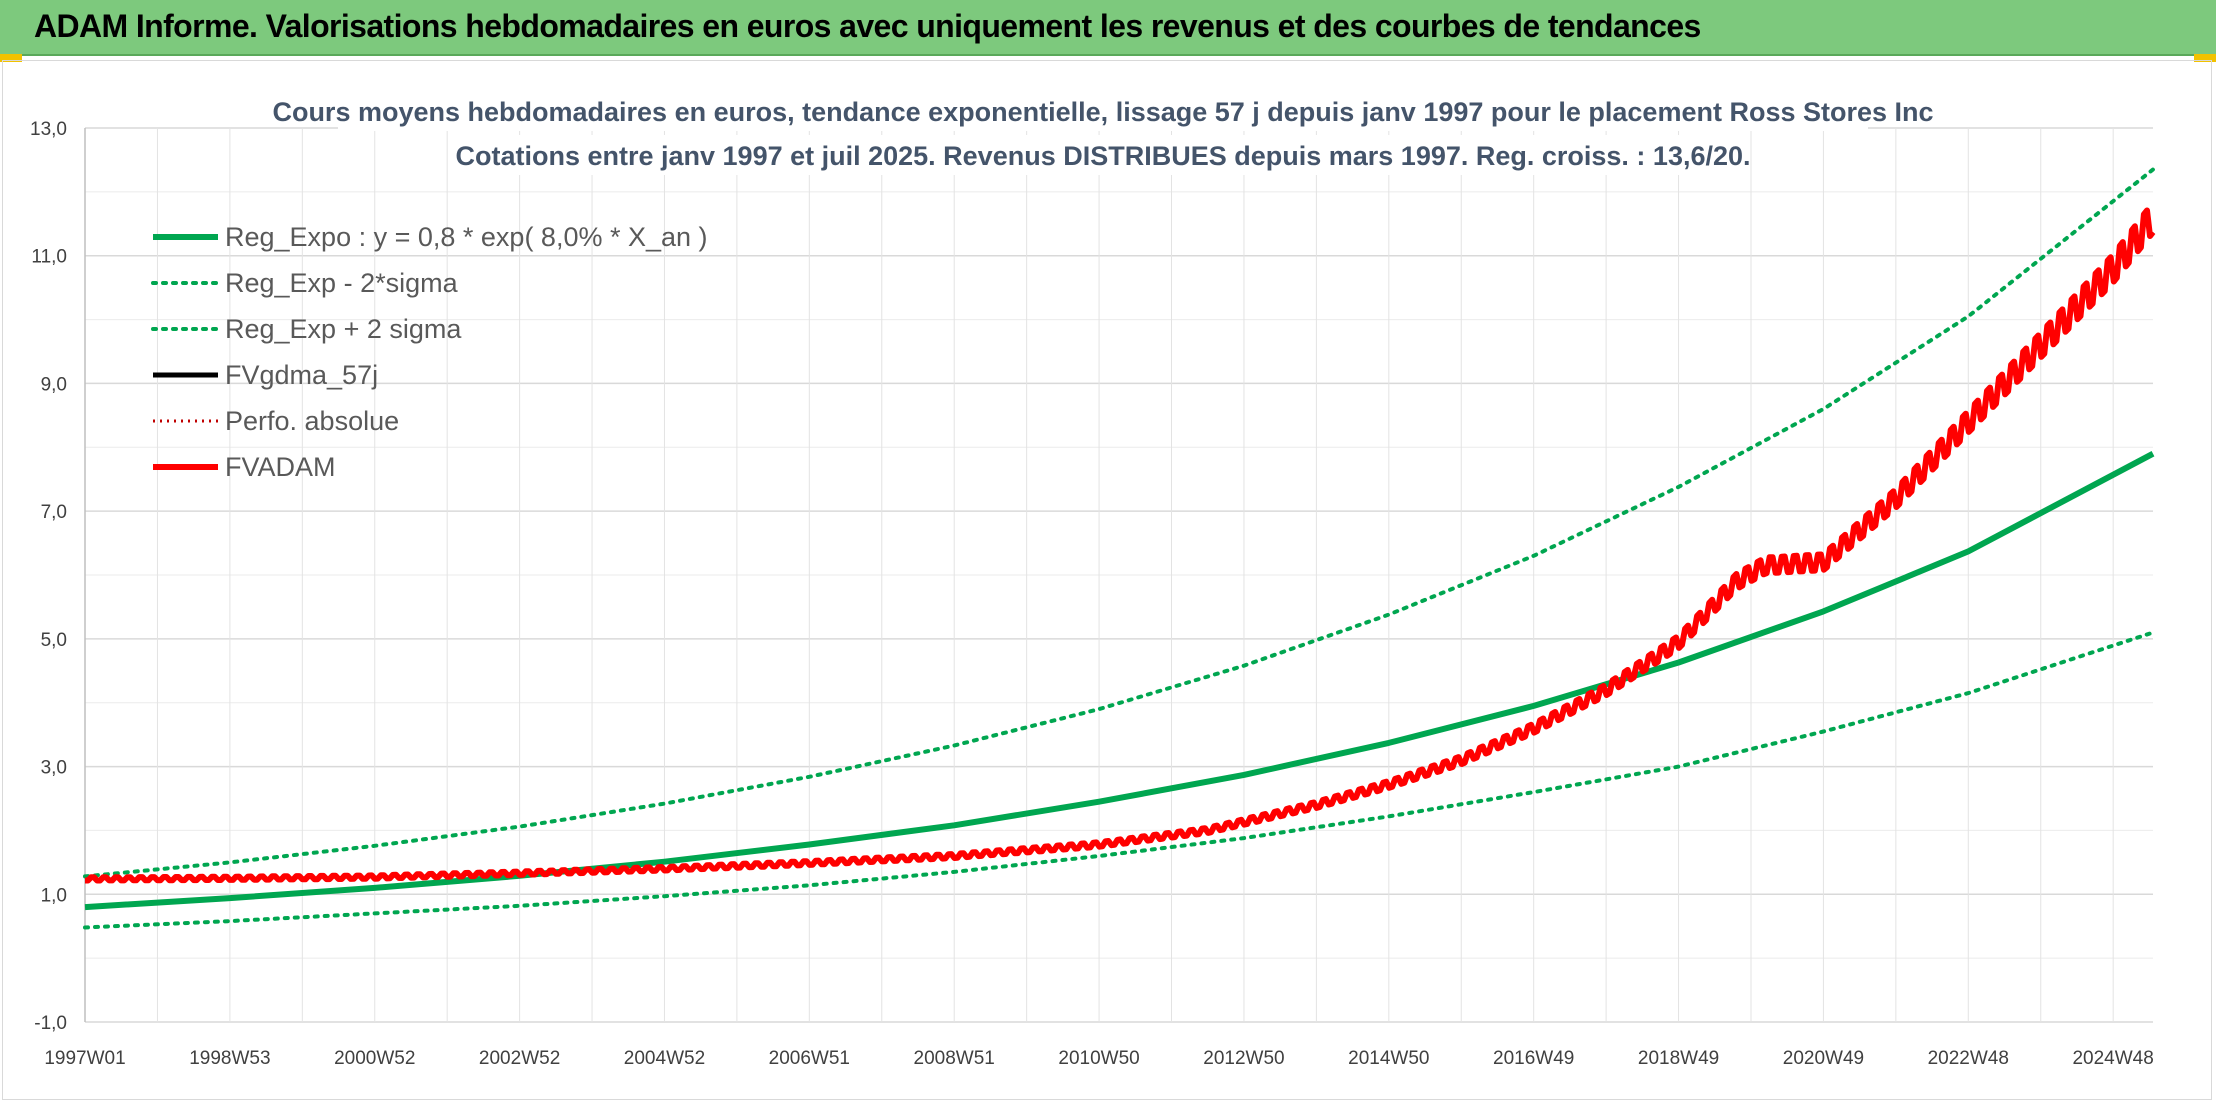  I want to click on x-tick-label: 2016W49, so click(1533, 1058).